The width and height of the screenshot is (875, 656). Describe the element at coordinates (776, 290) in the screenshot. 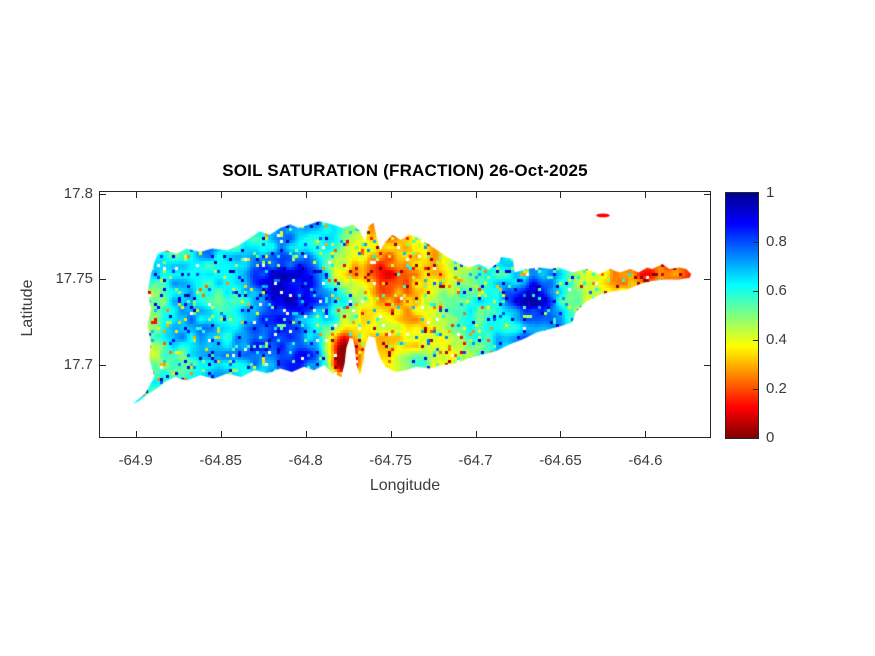

I see `colorbar-tick-label: 0.6` at that location.